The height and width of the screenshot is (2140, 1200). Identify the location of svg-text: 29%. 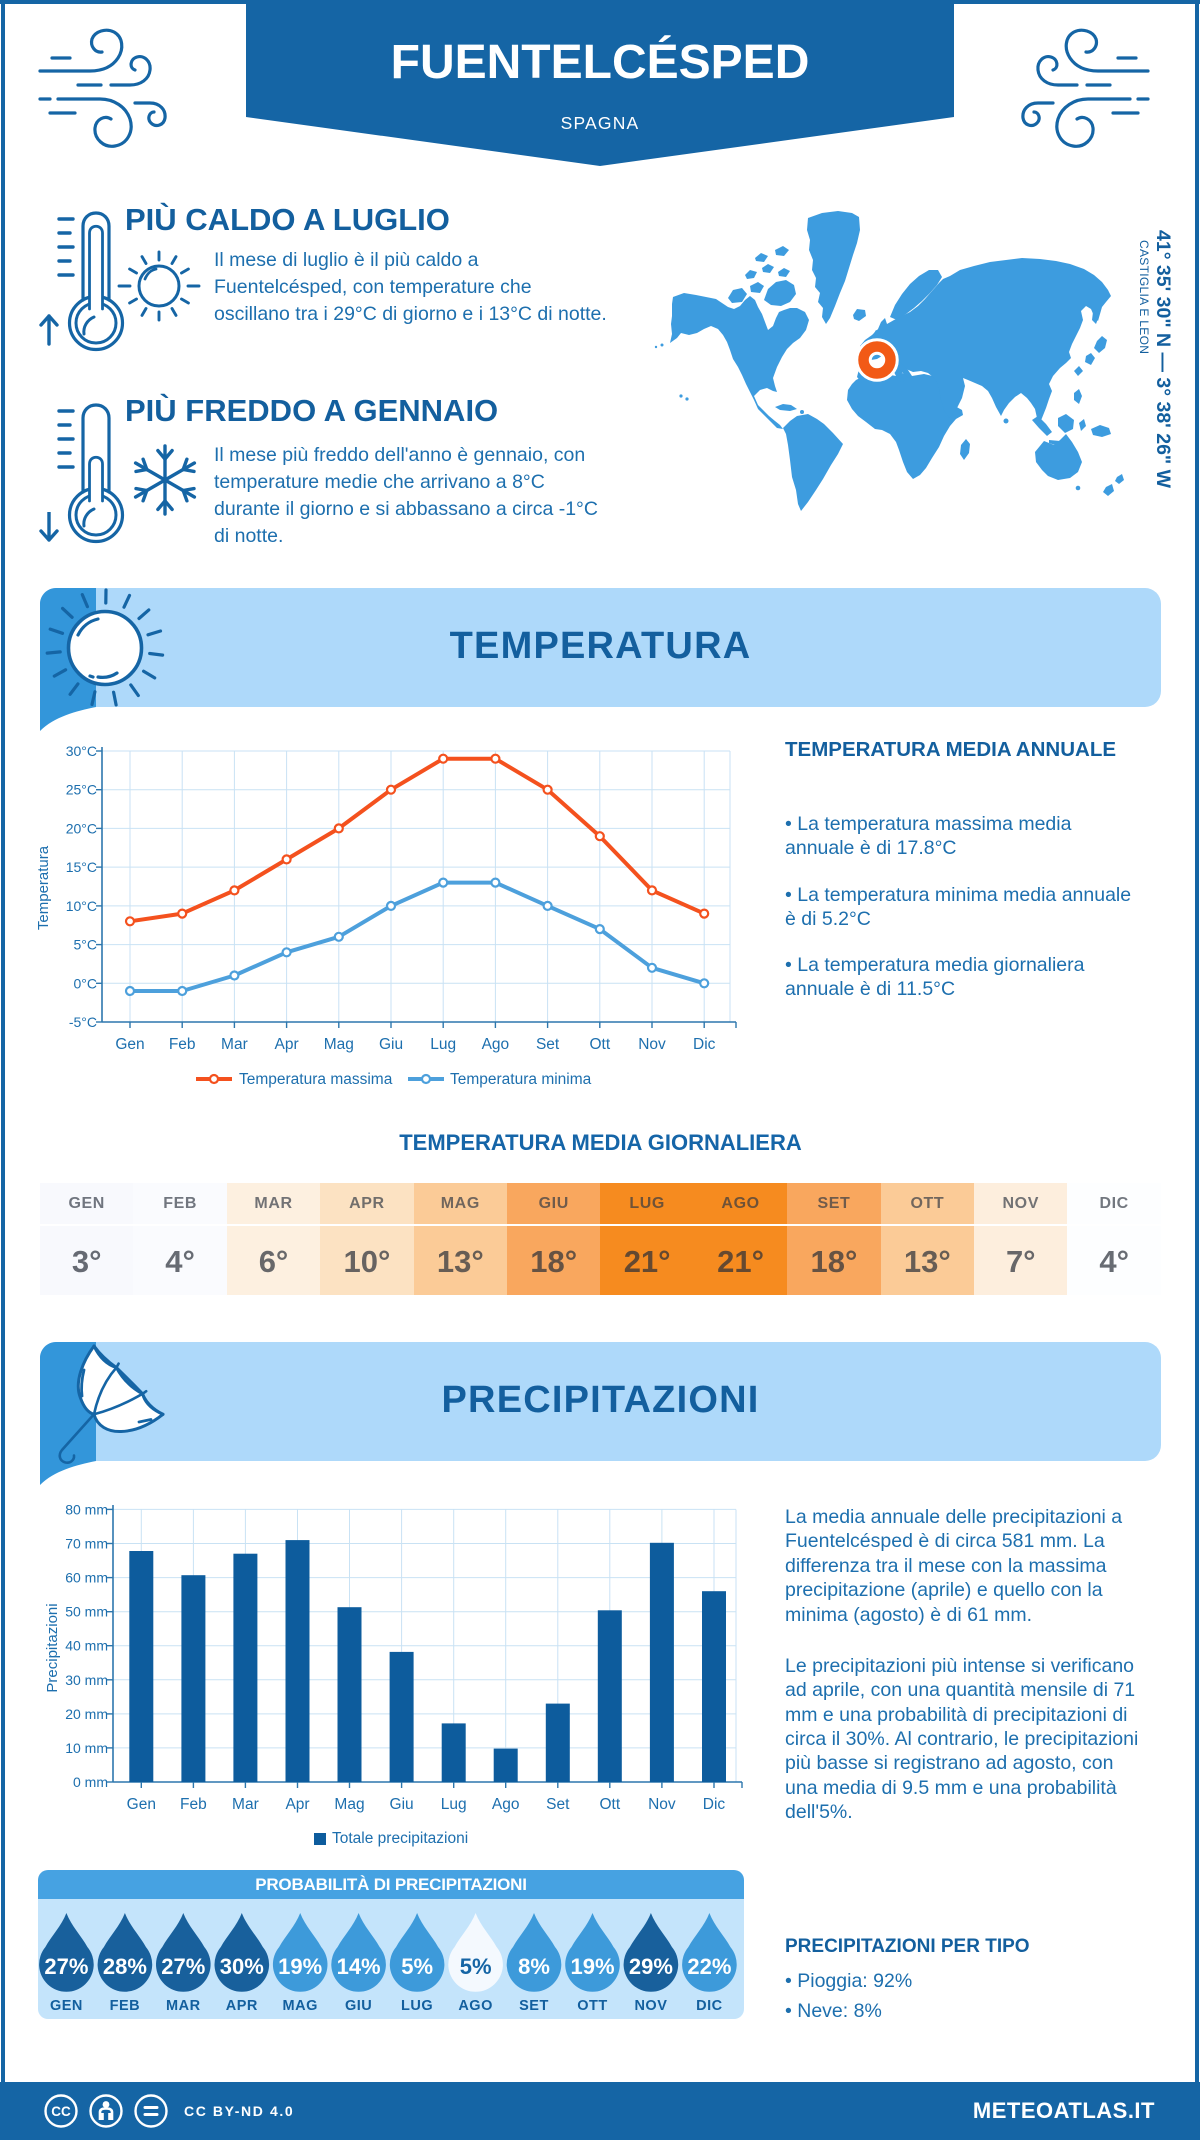
(651, 1966).